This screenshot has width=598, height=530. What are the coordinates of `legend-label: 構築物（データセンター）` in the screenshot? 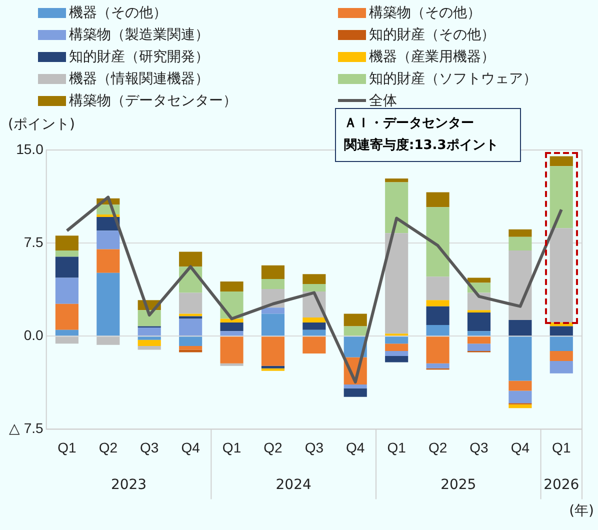 It's located at (153, 101).